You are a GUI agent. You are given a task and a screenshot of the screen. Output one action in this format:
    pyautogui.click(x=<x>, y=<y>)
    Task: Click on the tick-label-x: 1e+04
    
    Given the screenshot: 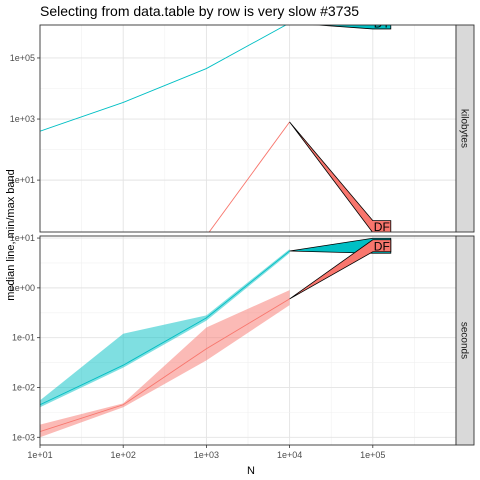 What is the action you would take?
    pyautogui.click(x=289, y=455)
    